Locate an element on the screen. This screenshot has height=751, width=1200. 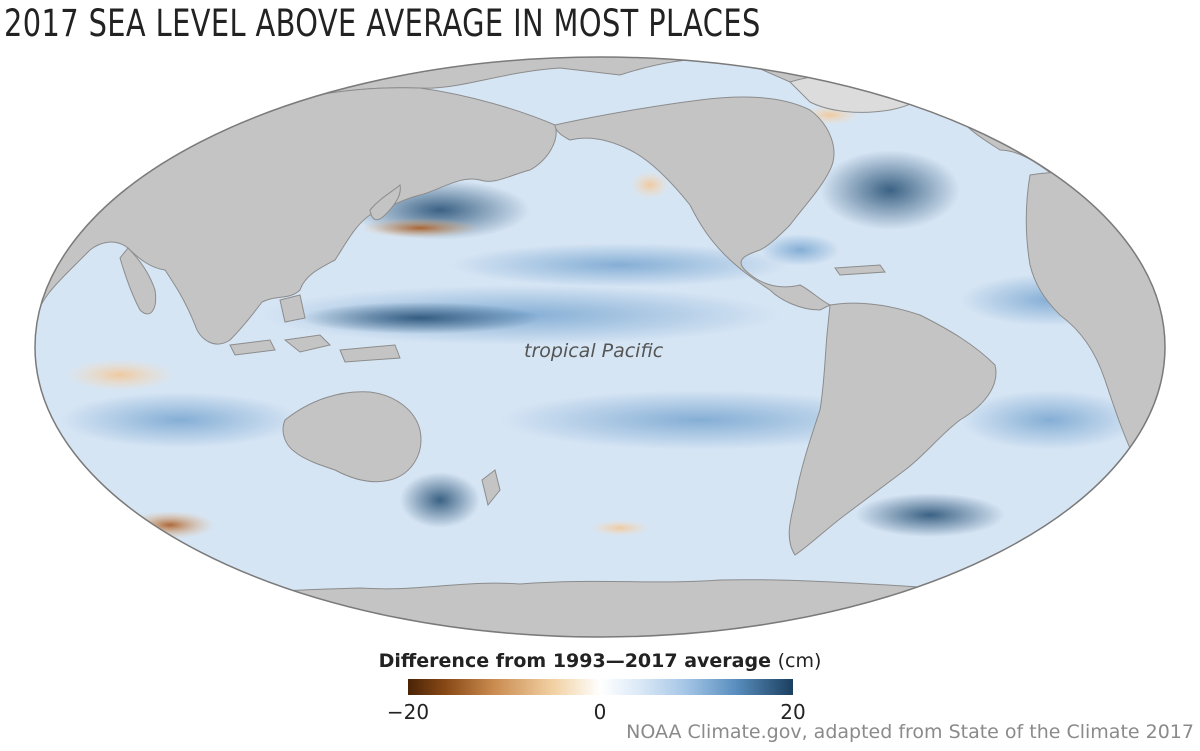
caribbean is located at coordinates (860, 270).